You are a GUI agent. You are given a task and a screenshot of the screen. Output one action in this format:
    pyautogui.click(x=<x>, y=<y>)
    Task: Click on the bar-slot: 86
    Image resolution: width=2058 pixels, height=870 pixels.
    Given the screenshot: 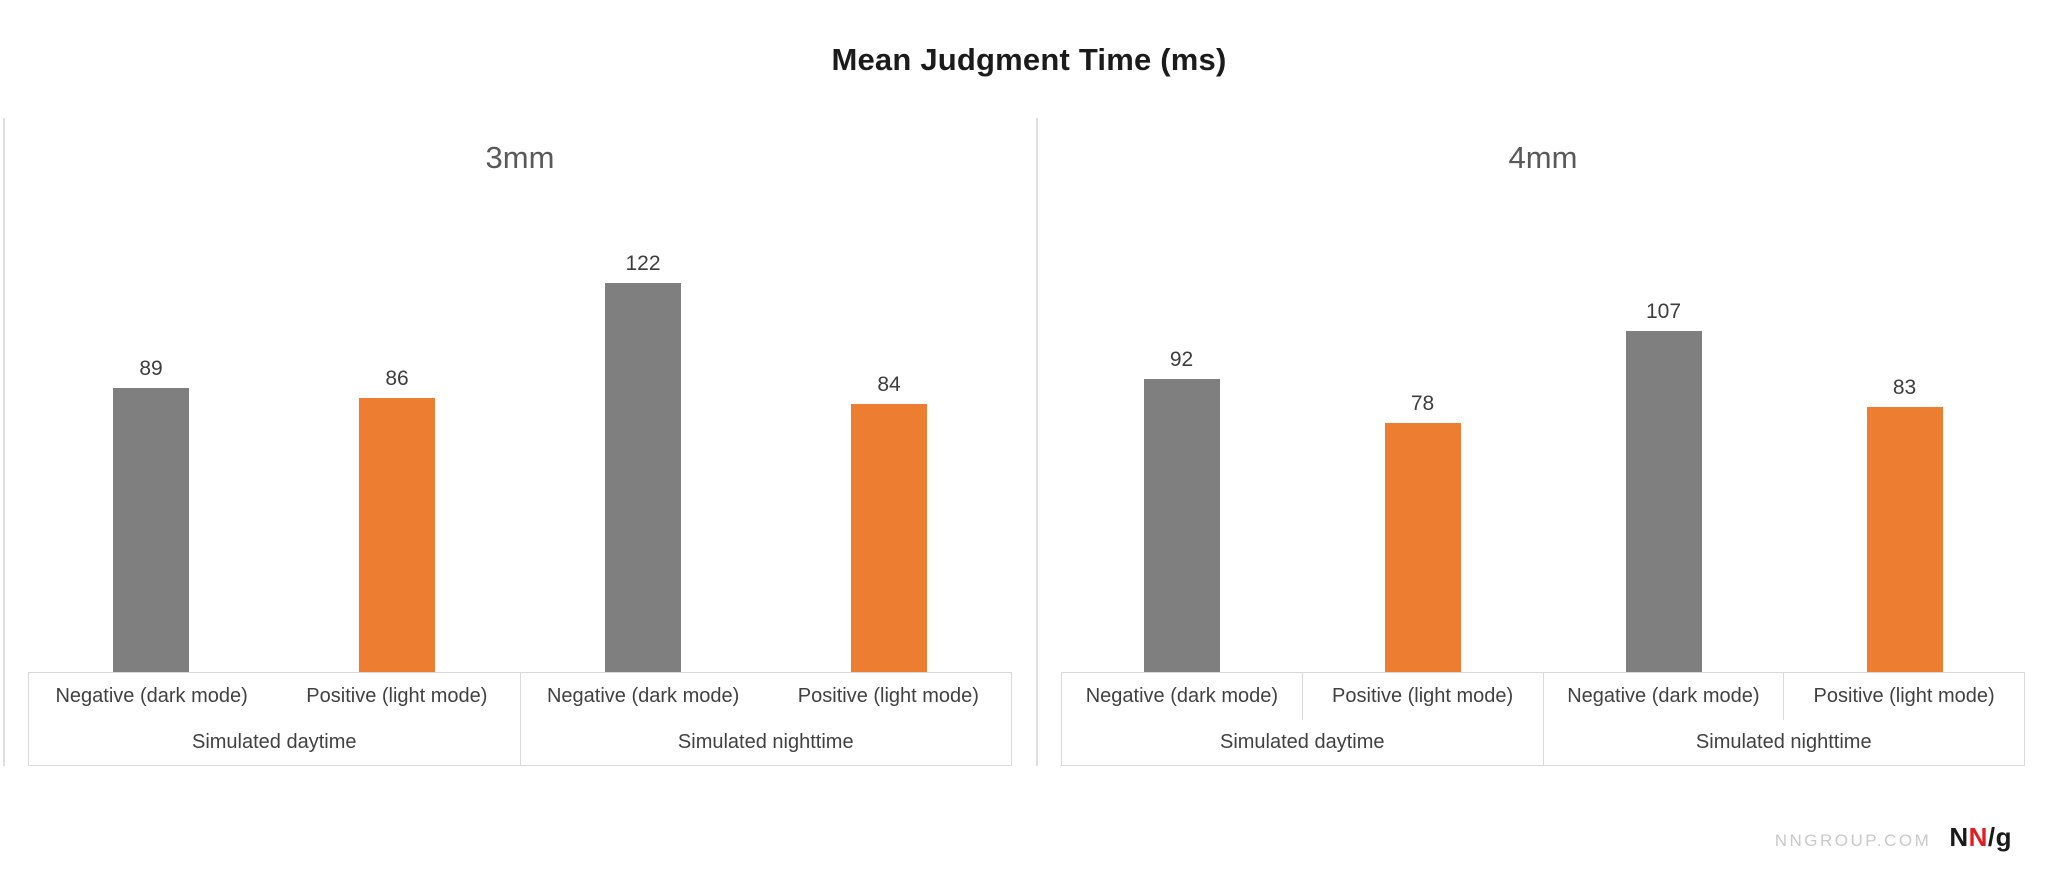 What is the action you would take?
    pyautogui.click(x=397, y=432)
    